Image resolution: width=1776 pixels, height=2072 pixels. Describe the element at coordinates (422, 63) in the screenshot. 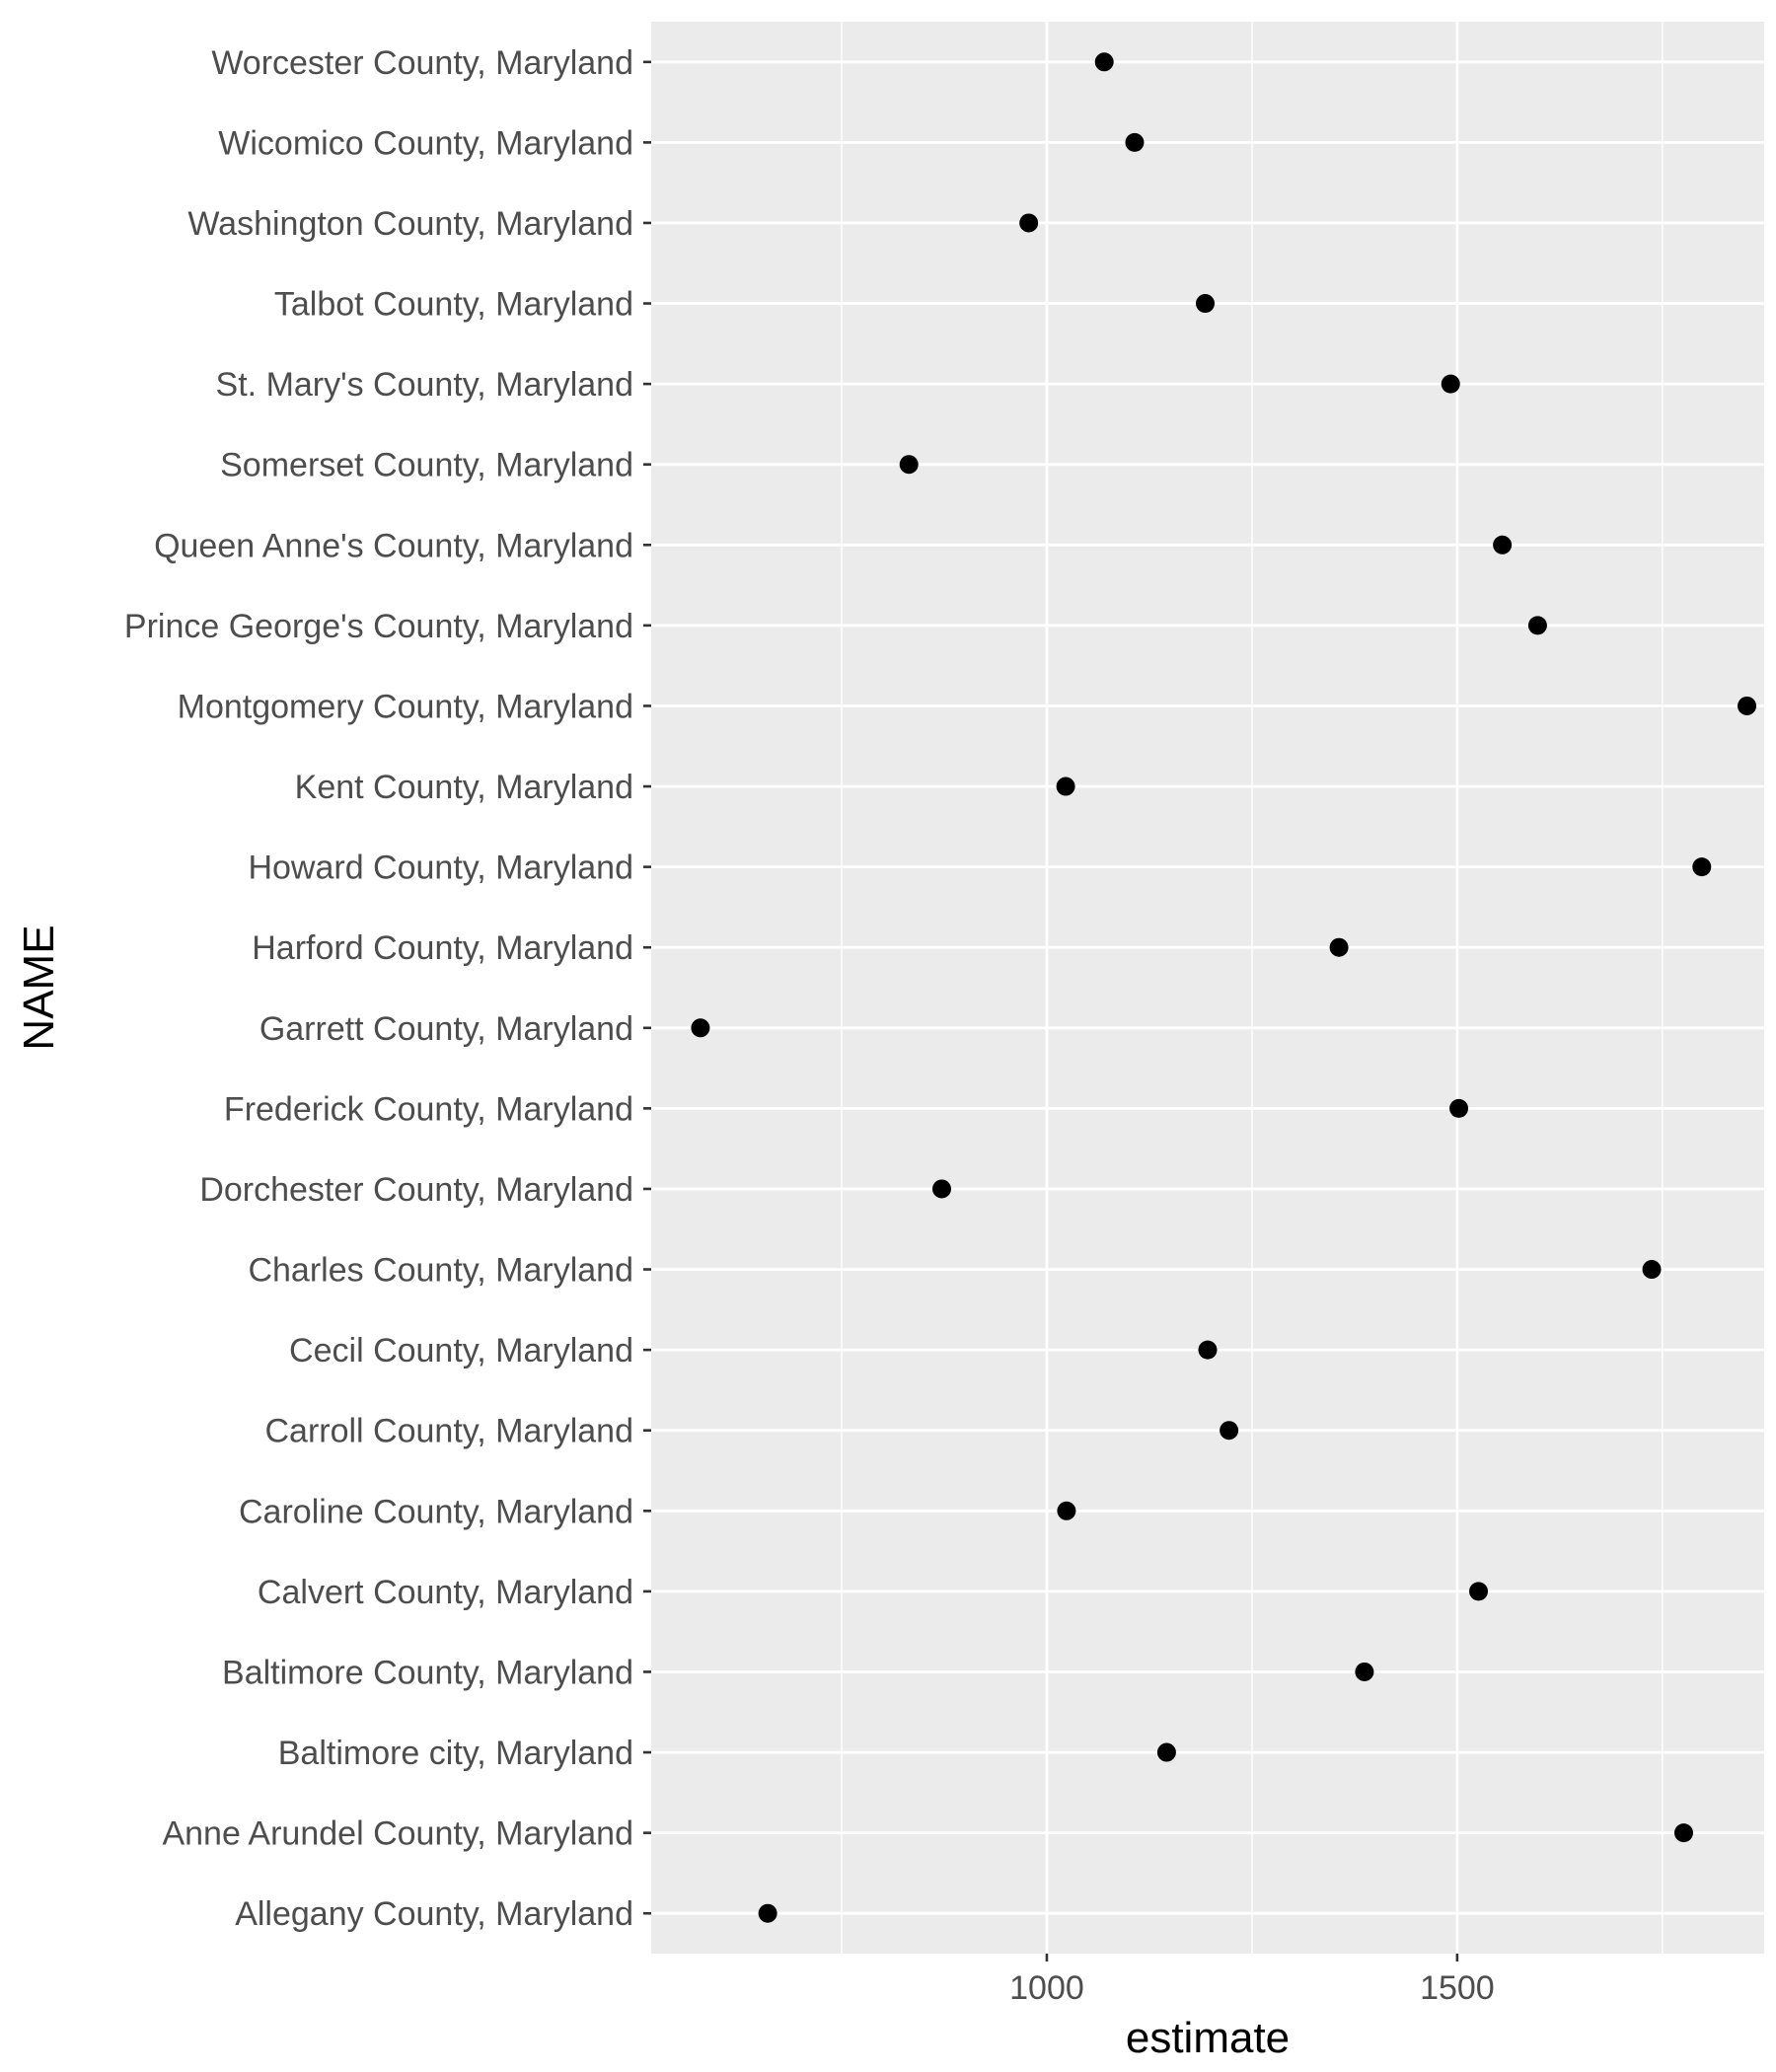

I see `y-tick-label: Worcester County, Maryland` at that location.